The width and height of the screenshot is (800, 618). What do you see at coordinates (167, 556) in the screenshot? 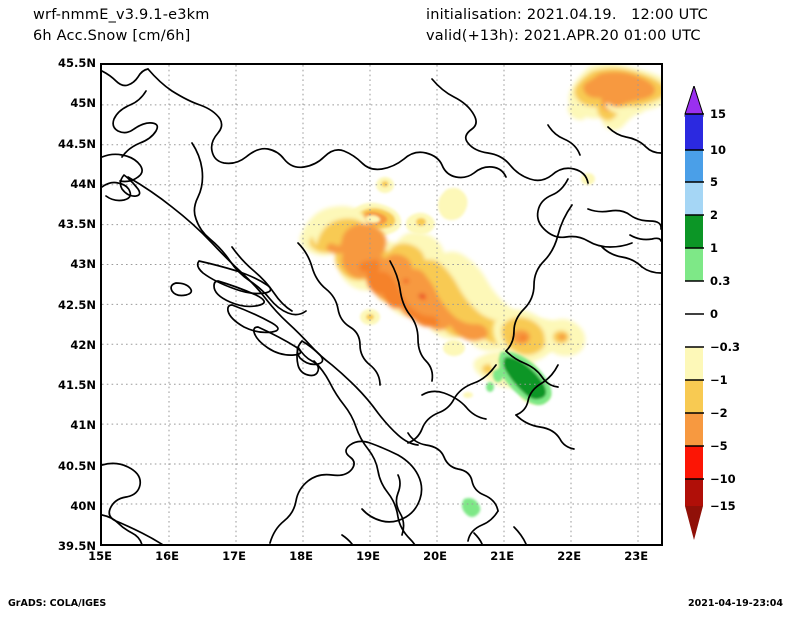
I see `longitude-tick-label: 16E` at bounding box center [167, 556].